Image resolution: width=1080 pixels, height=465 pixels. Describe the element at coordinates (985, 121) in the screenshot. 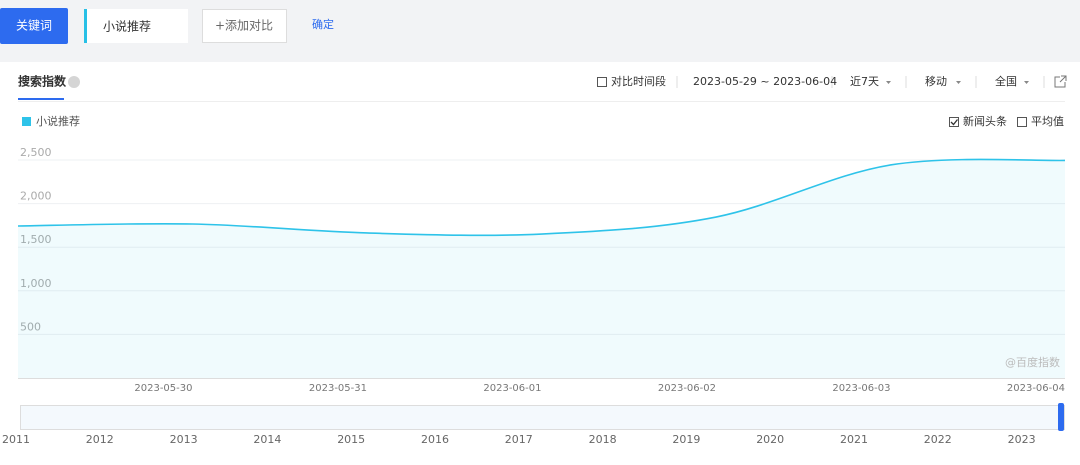

I see `option-label: 新闻头条` at that location.